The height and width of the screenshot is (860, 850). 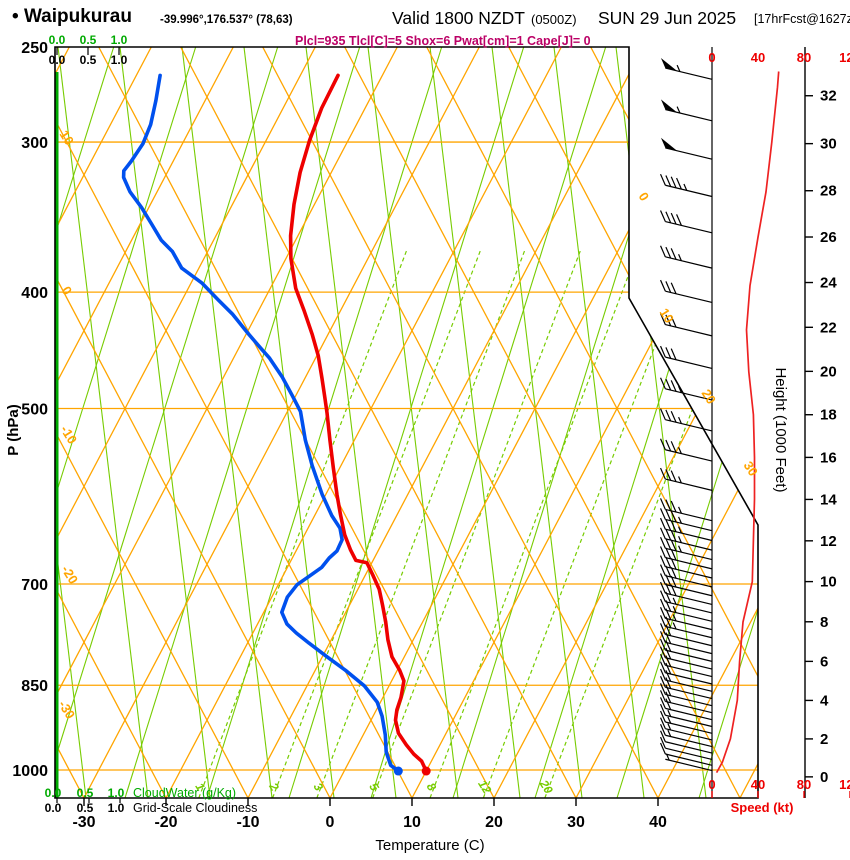 I want to click on cloudwater-scale-bottom: 0.5, so click(x=85, y=793).